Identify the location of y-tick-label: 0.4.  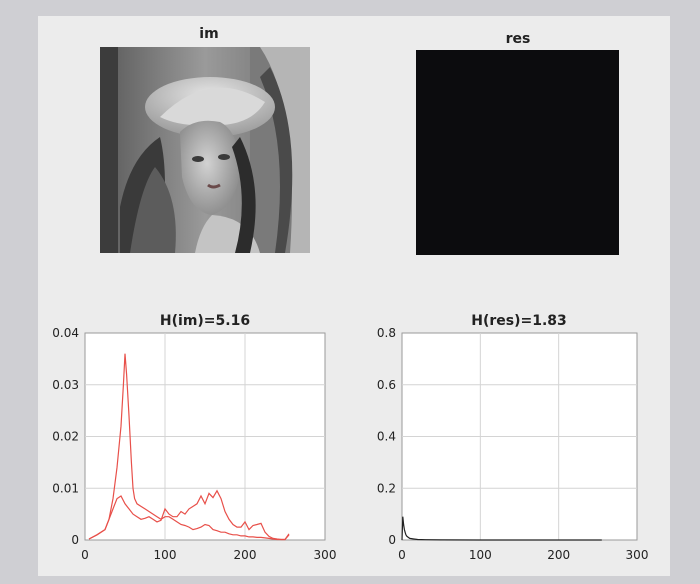
(386, 437).